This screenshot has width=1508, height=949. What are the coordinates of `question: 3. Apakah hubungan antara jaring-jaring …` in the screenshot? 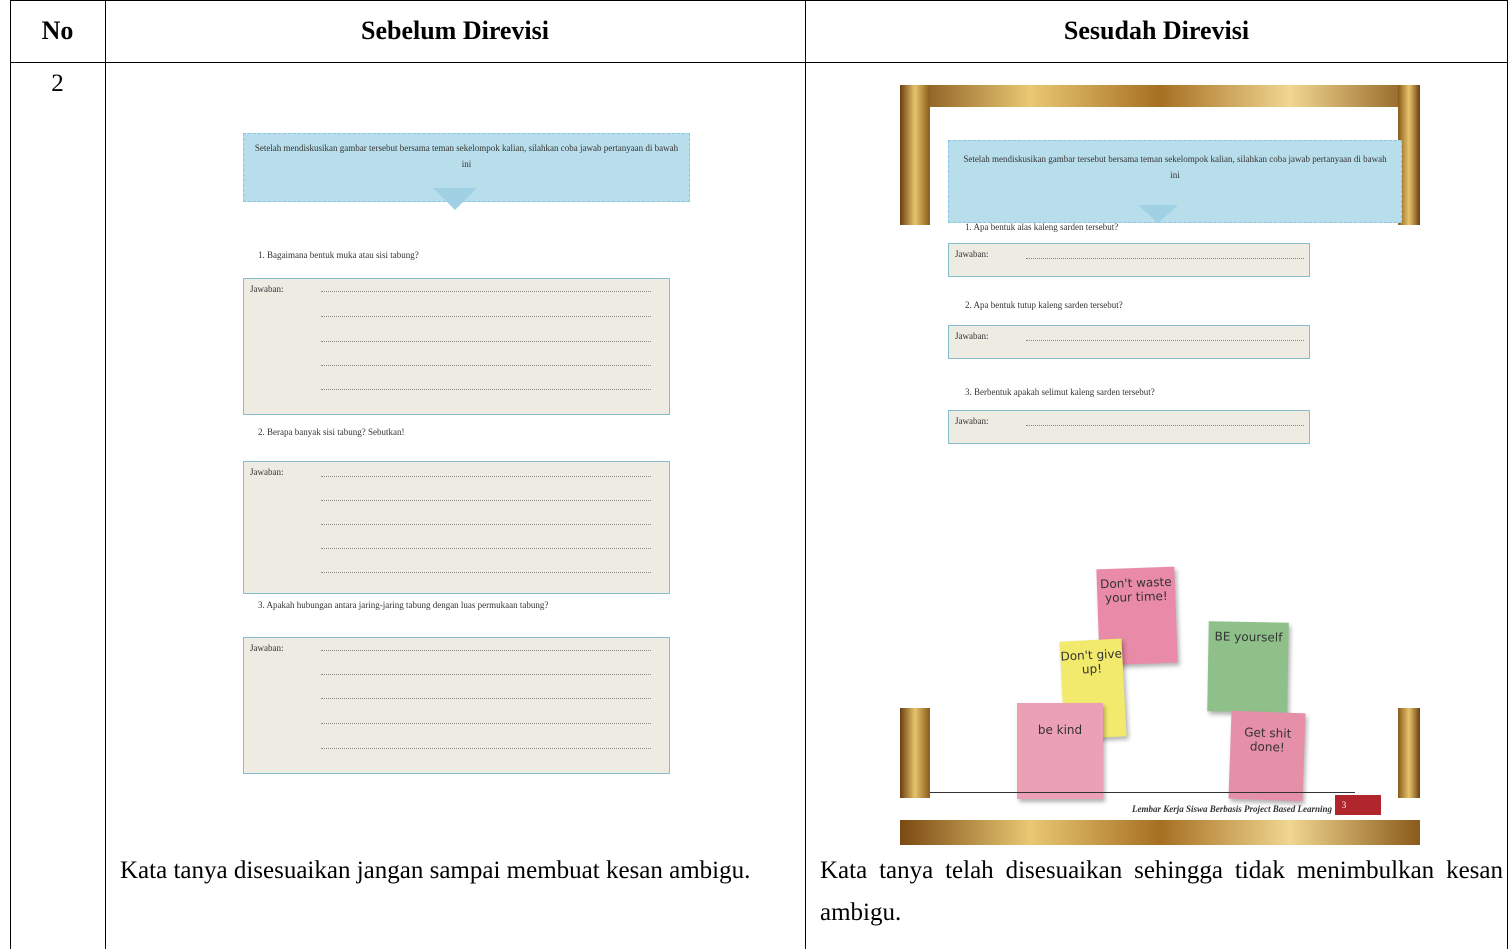 It's located at (403, 605).